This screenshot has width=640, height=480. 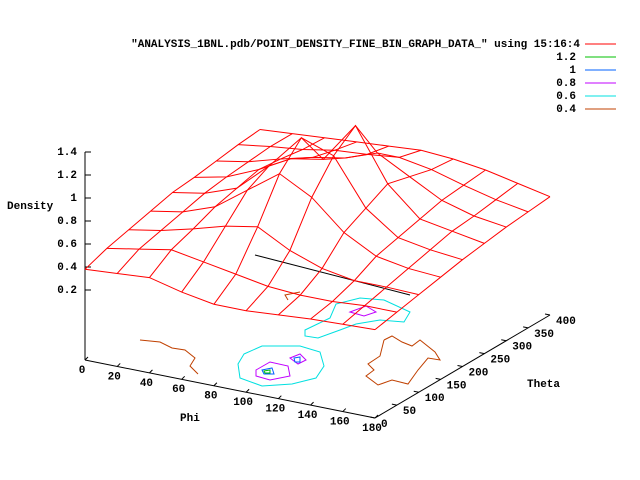 What do you see at coordinates (73, 199) in the screenshot?
I see `z-tick-label: 1` at bounding box center [73, 199].